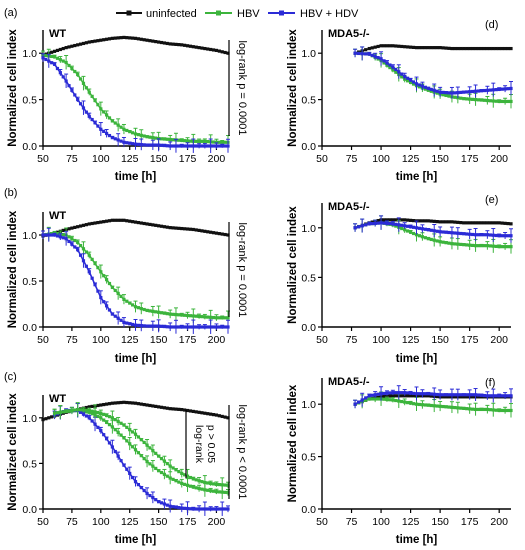  Describe the element at coordinates (313, 14) in the screenshot. I see `legend-entry-hbv-hdv: HBV + HDV` at that location.